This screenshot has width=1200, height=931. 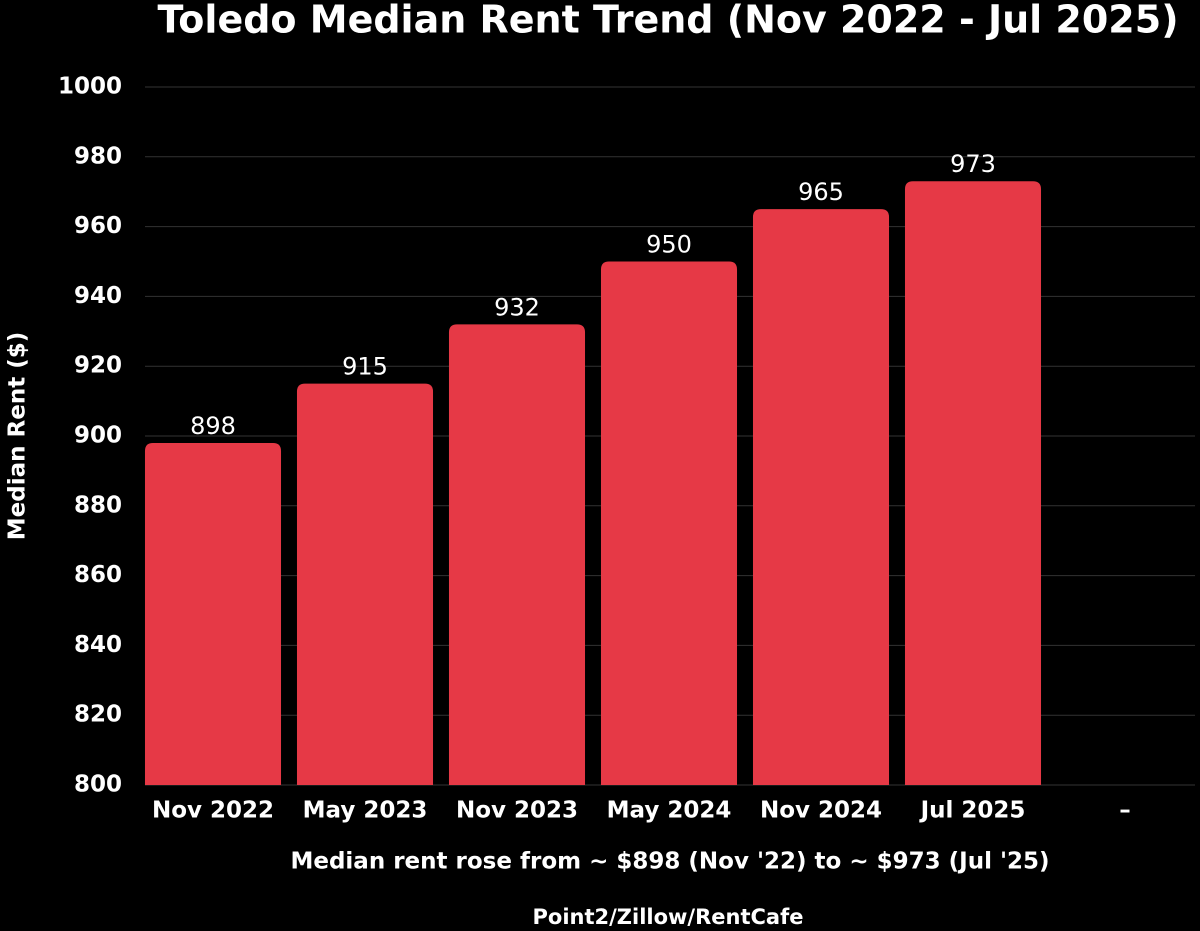 I want to click on y-tick-label: 840, so click(x=98, y=645).